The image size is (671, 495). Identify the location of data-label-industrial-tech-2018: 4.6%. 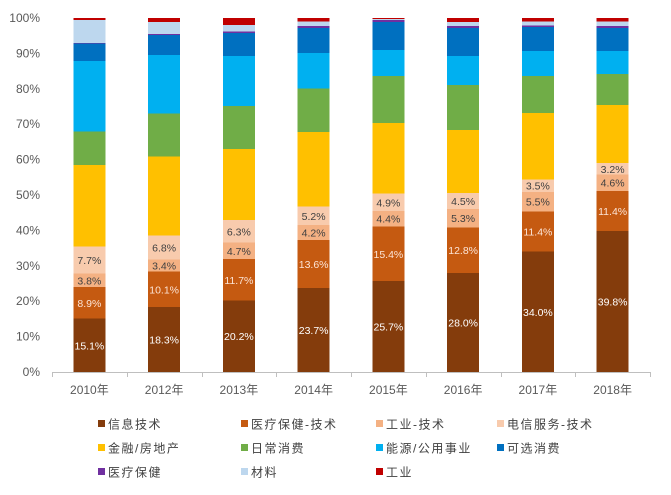
(613, 184).